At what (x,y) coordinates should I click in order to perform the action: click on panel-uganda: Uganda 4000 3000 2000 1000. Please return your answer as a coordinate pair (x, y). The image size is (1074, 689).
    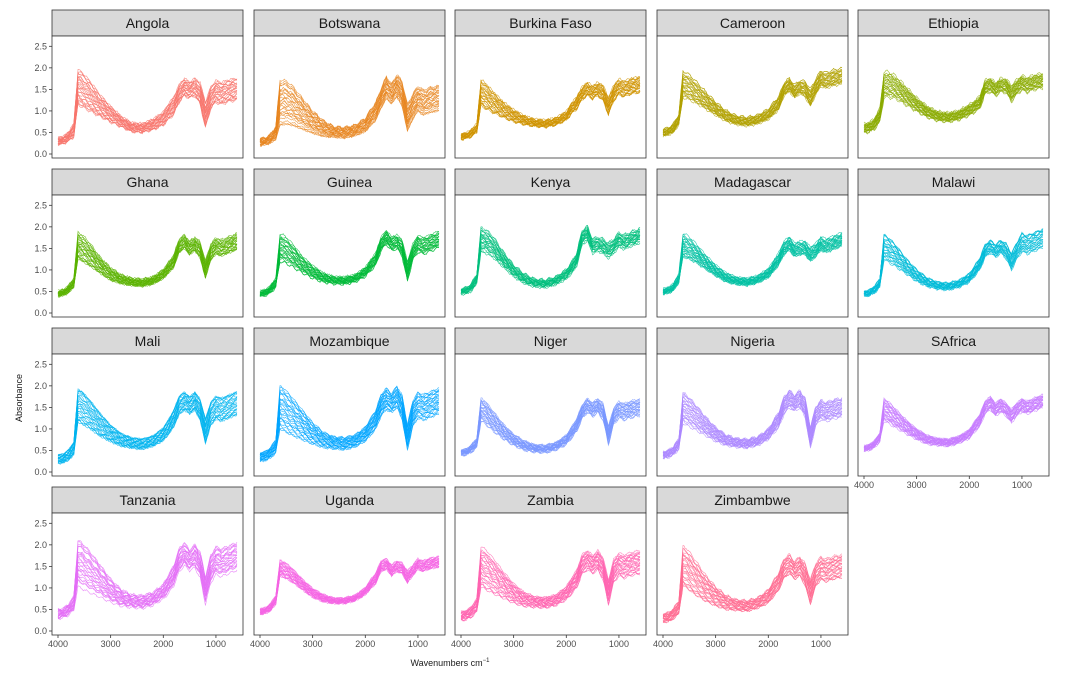
    Looking at the image, I should click on (348, 567).